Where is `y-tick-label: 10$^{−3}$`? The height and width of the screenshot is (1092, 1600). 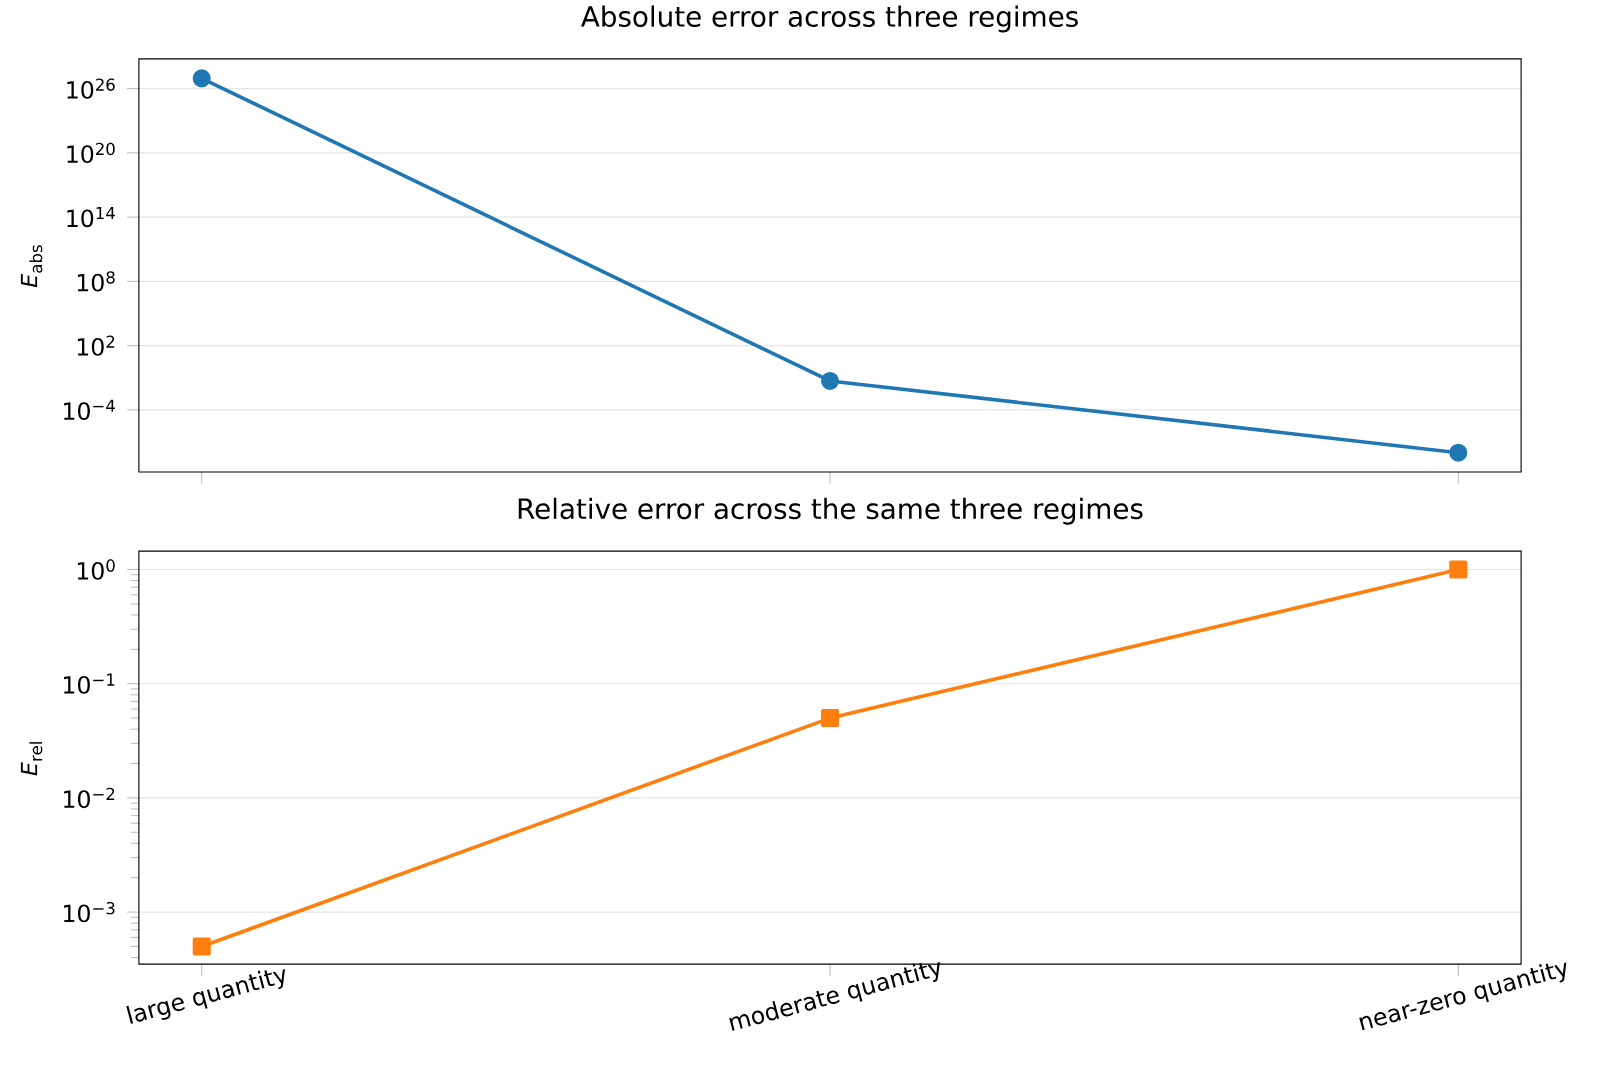 y-tick-label: 10$^{−3}$ is located at coordinates (89, 912).